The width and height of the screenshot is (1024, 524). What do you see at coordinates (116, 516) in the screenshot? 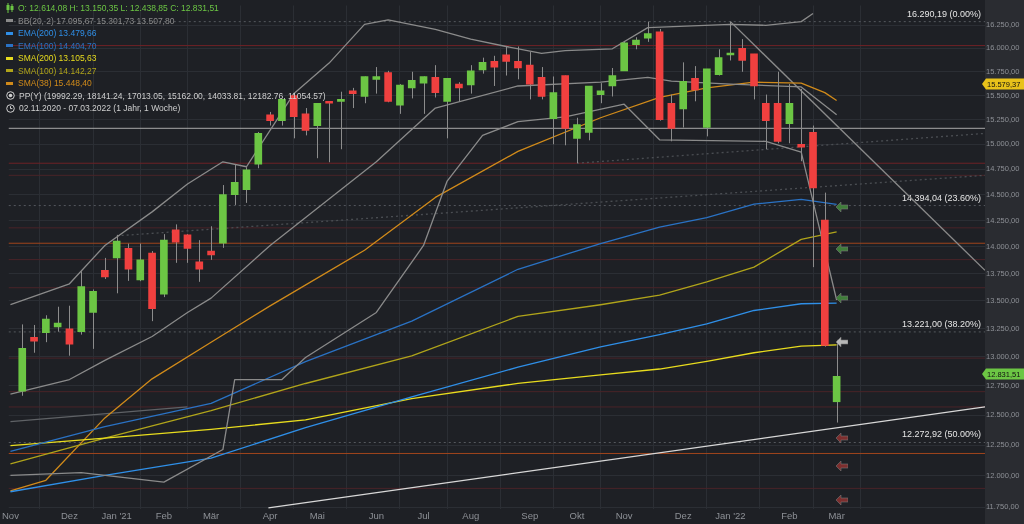
I see `x-tick-label: Jan '21` at bounding box center [116, 516].